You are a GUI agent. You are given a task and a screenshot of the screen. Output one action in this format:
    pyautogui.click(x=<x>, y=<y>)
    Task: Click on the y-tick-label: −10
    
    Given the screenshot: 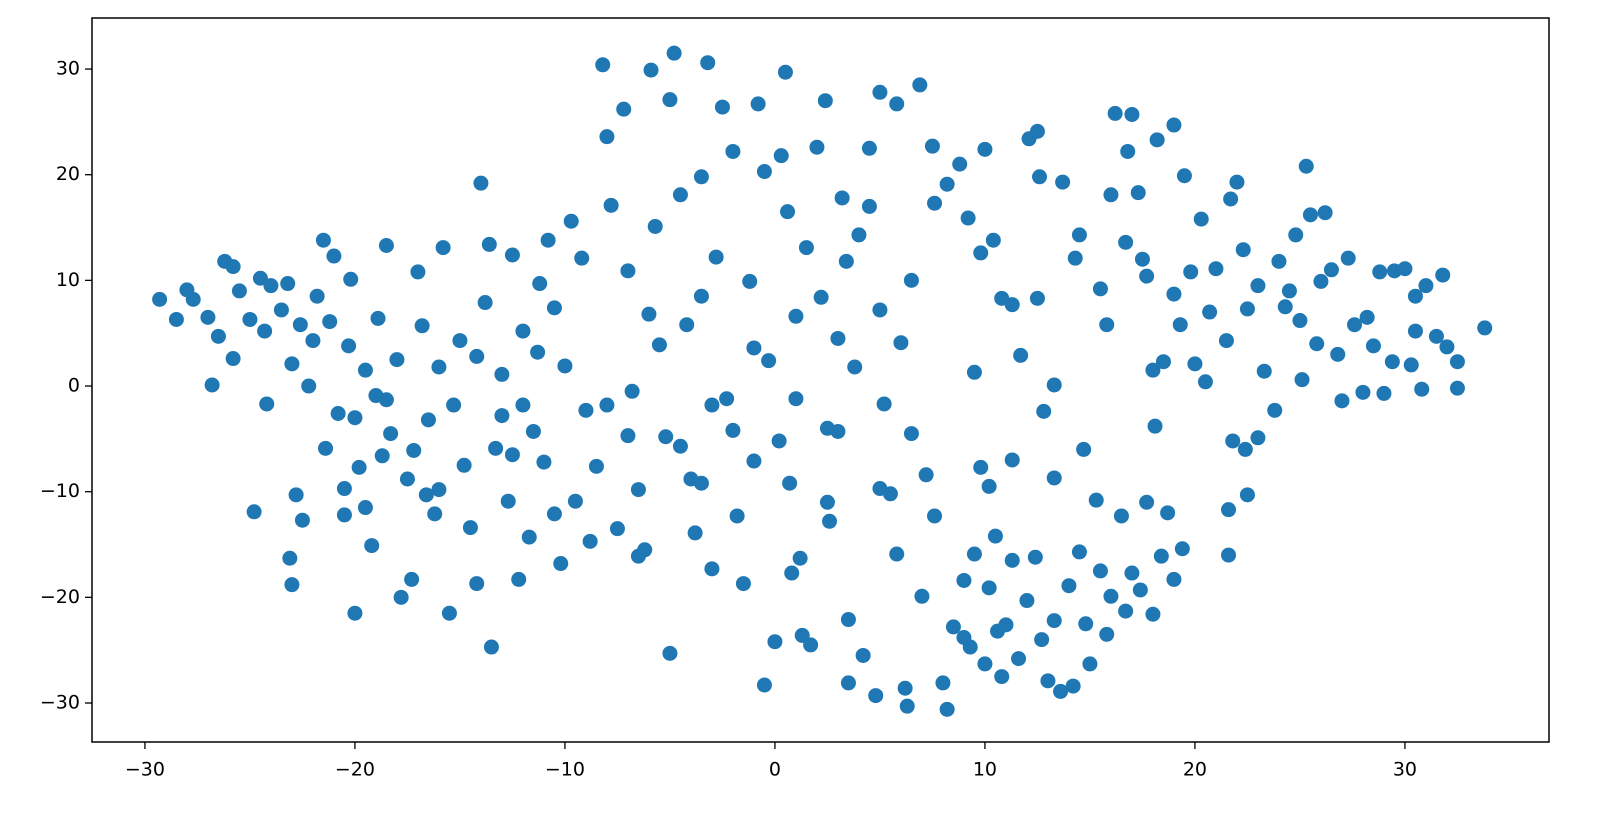 What is the action you would take?
    pyautogui.click(x=60, y=491)
    